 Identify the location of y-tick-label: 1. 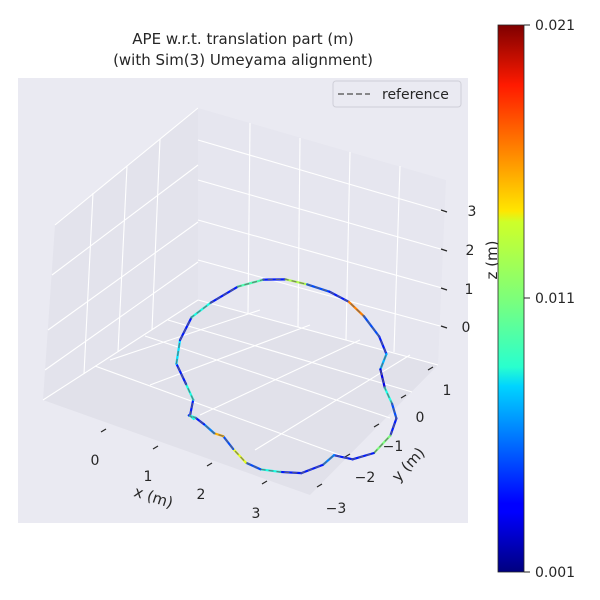
(447, 391).